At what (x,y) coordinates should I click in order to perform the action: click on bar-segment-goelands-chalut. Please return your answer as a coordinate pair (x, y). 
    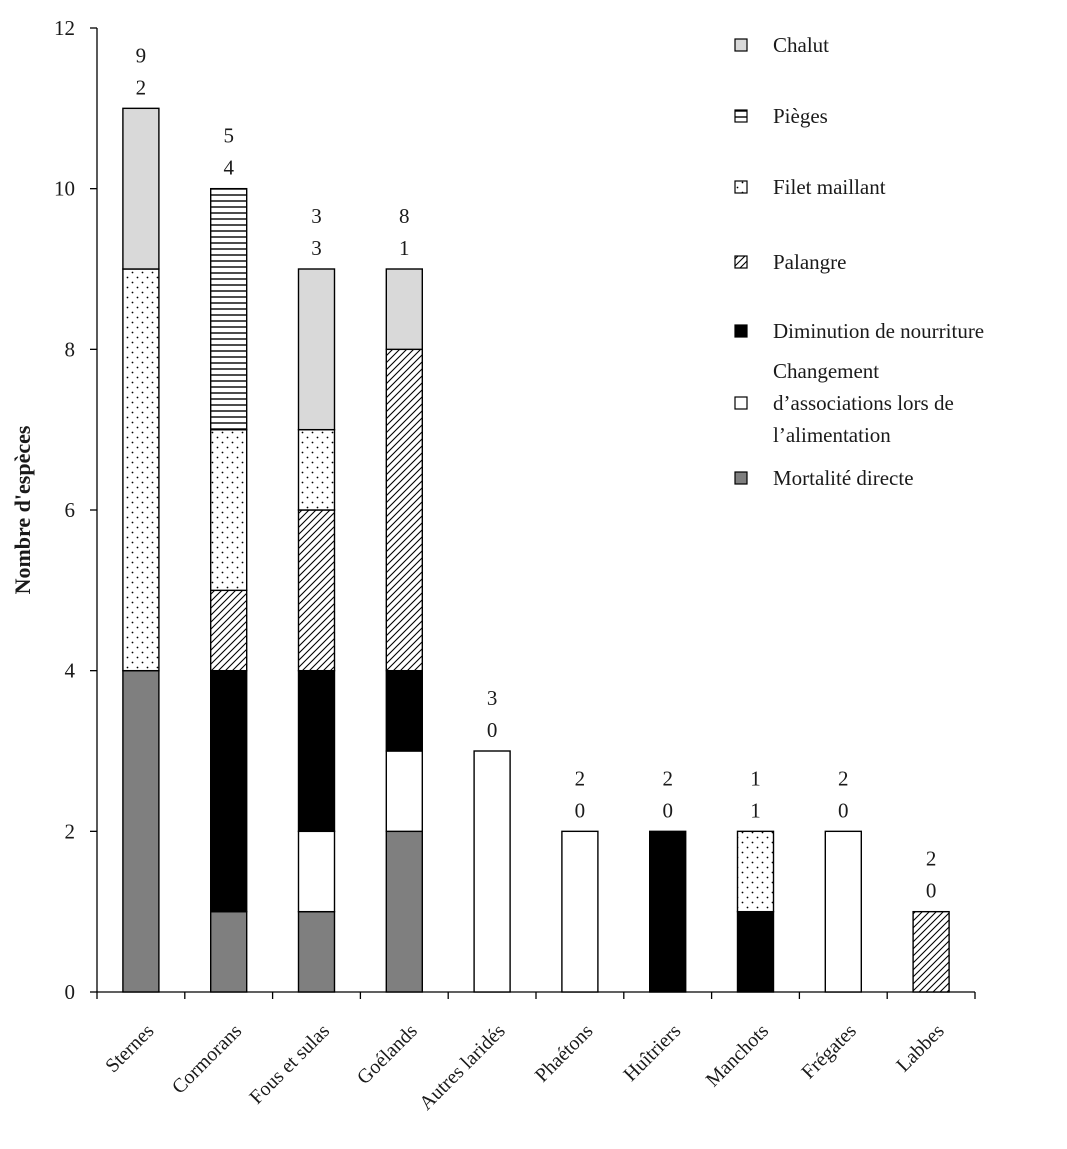
    Looking at the image, I should click on (404, 309).